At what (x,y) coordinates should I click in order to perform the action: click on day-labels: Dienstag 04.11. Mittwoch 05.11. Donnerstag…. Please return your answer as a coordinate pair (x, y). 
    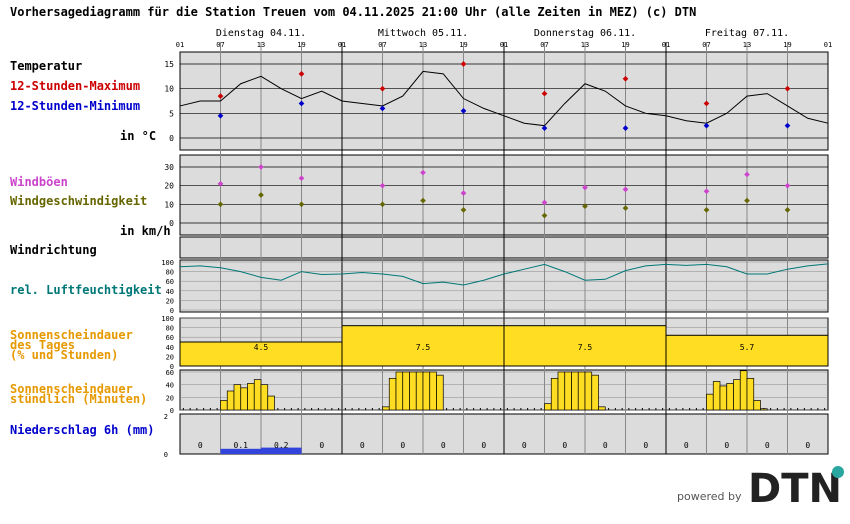
    Looking at the image, I should click on (502, 33).